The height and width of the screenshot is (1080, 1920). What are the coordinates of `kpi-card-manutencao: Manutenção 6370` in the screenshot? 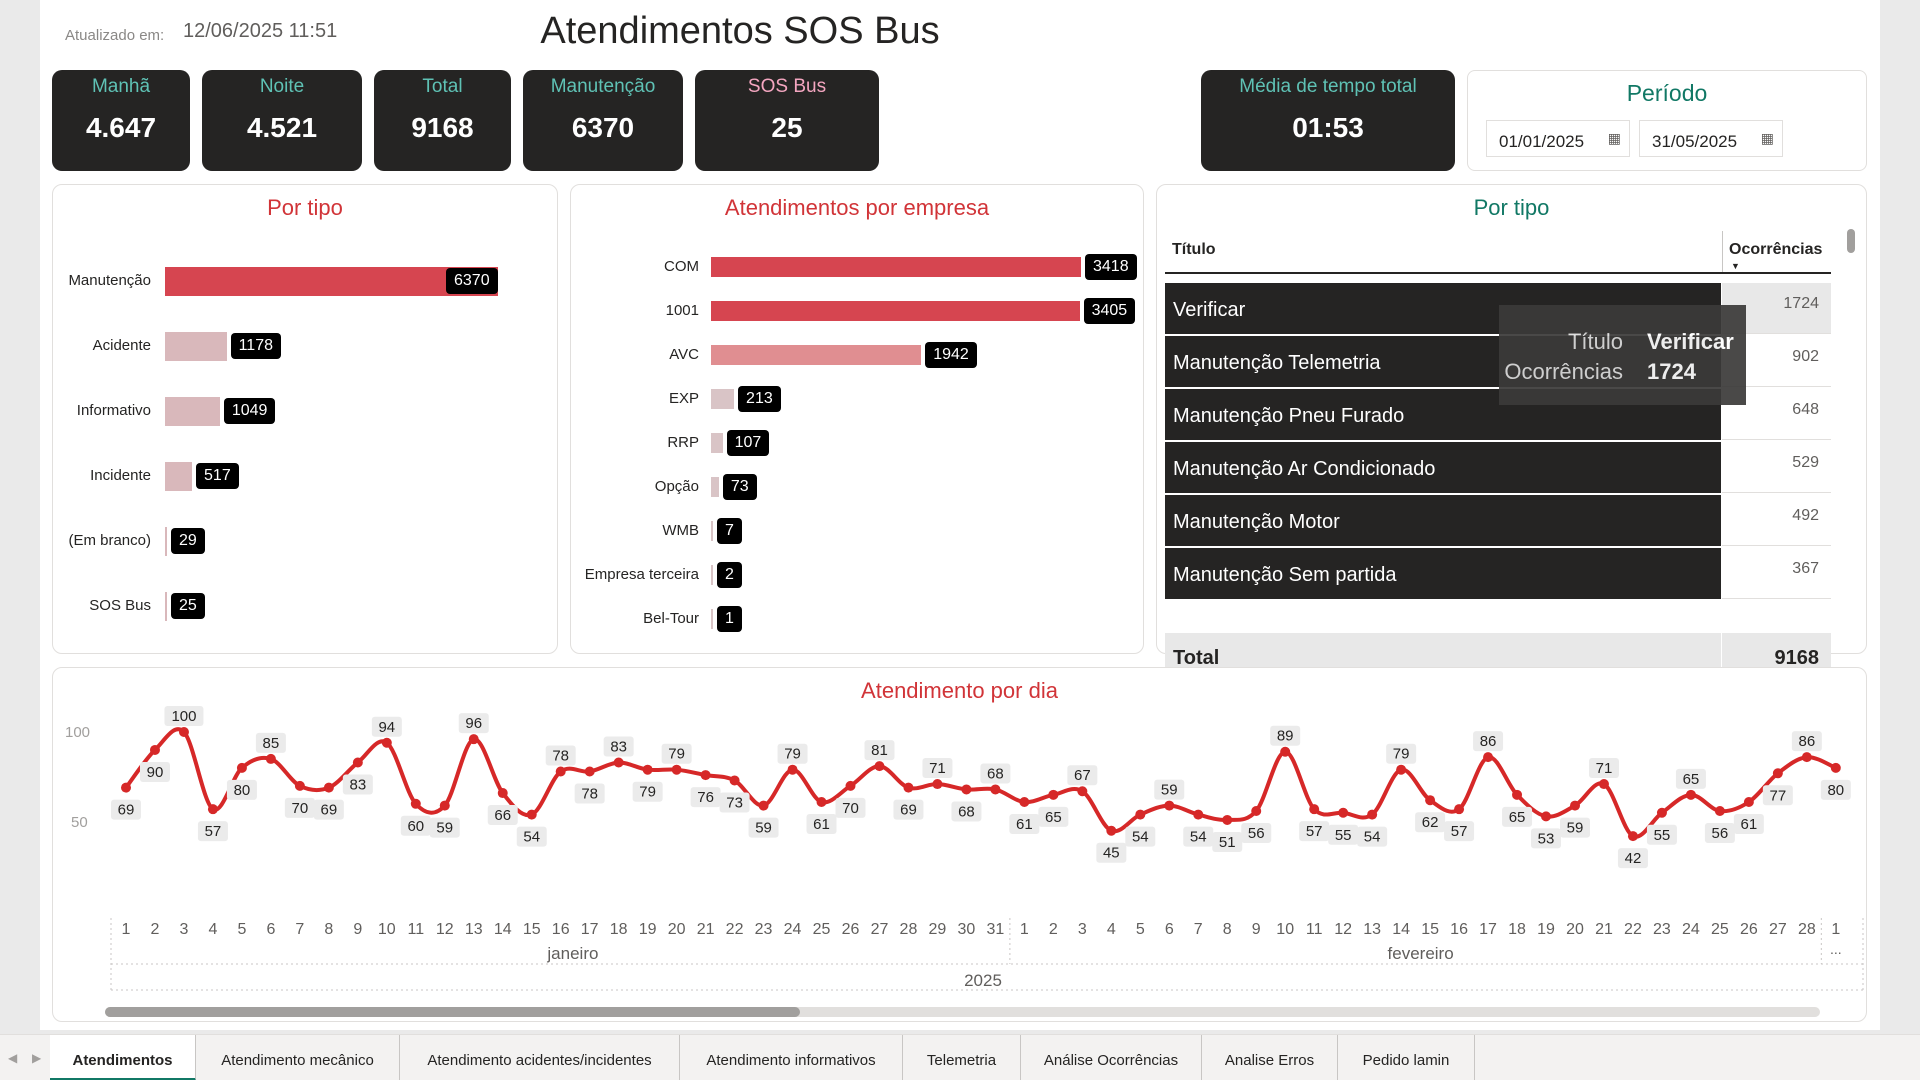 It's located at (603, 120).